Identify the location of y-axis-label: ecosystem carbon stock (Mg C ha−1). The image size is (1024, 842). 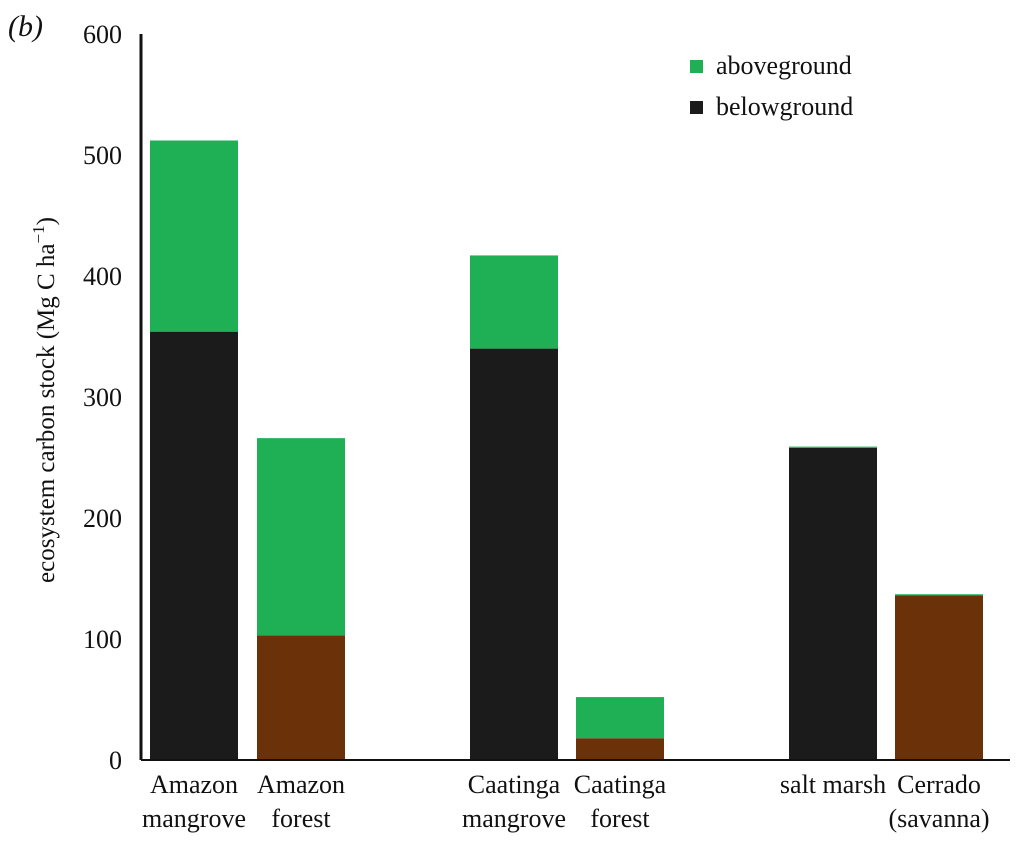
(44, 400).